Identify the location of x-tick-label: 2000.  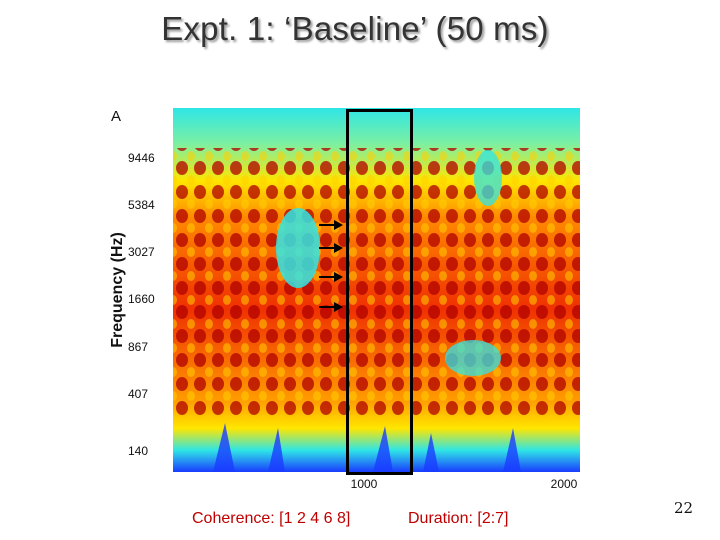
(564, 484).